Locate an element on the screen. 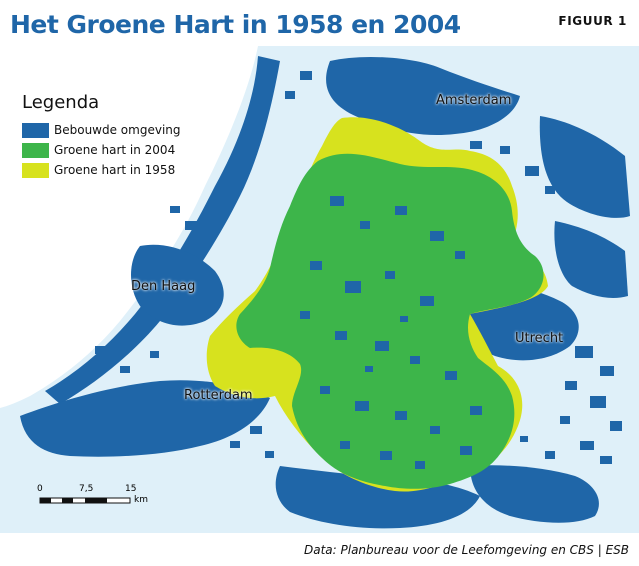 The width and height of the screenshot is (639, 566). green-heart-settlements is located at coordinates (391, 332).